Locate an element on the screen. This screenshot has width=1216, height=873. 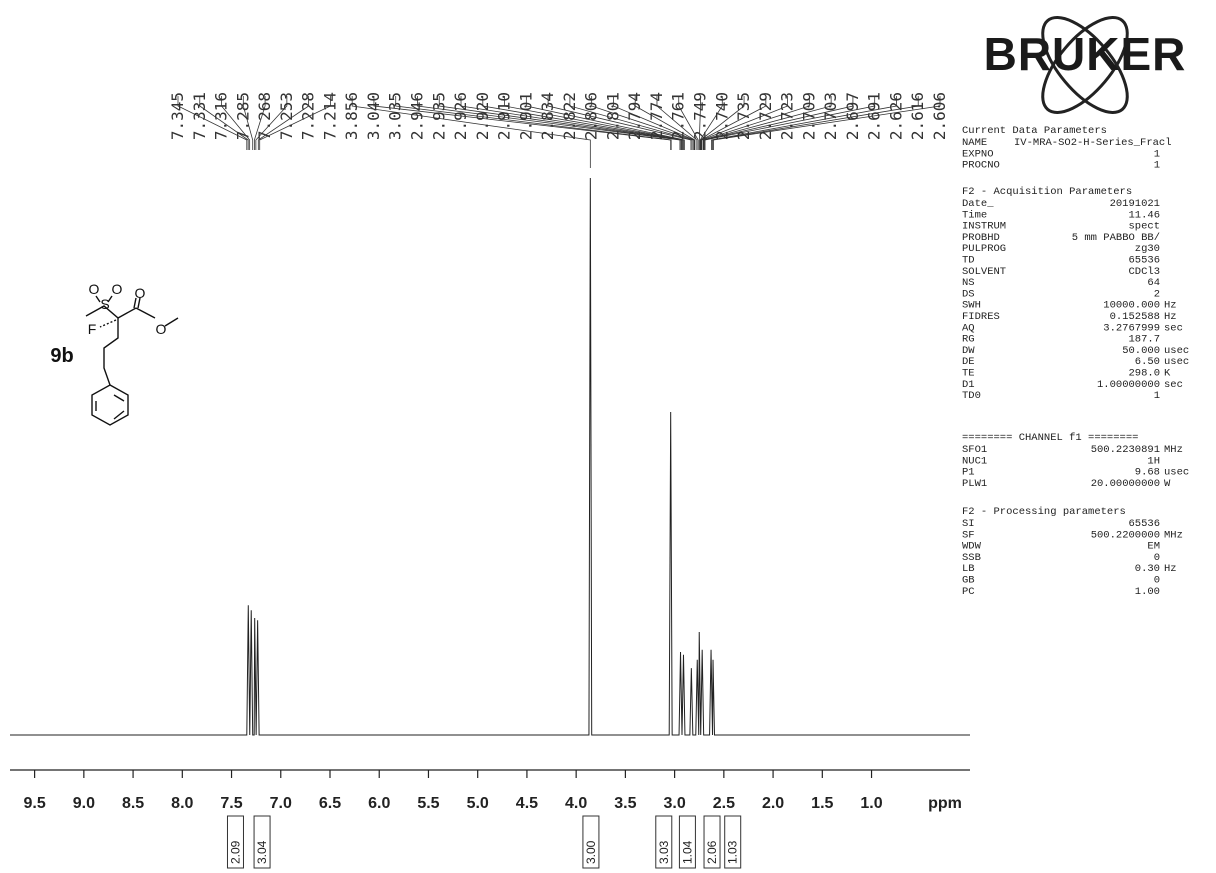
parameter-value: 1.00000000 is located at coordinates (1128, 385).